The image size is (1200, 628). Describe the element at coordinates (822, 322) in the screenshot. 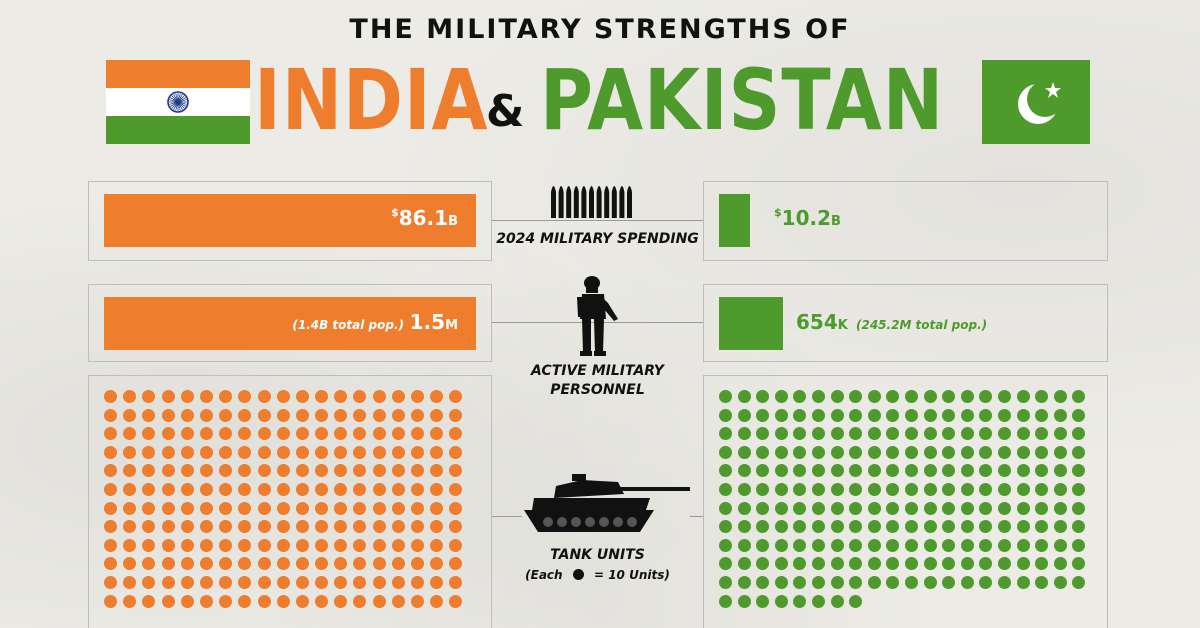

I see `pakistan-personnel-value: 654K` at that location.